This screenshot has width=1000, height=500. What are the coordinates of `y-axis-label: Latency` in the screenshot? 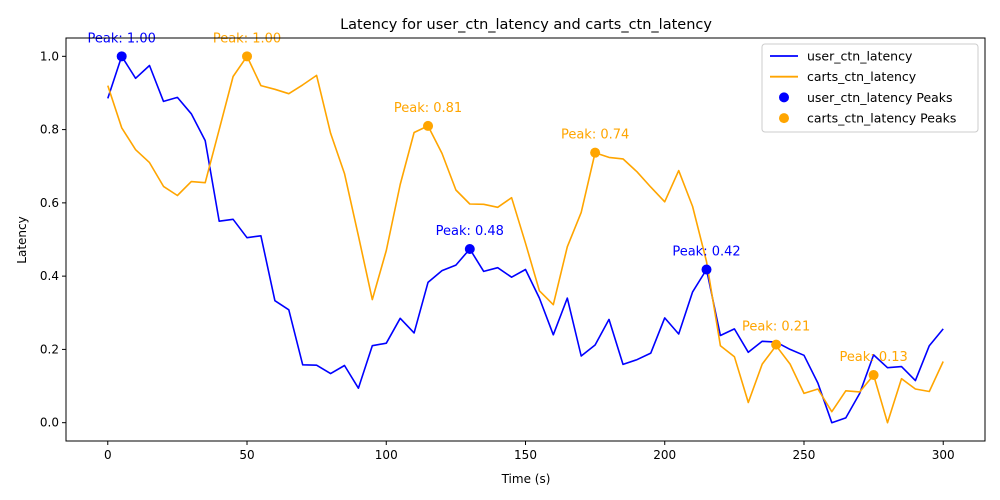 It's located at (22, 239).